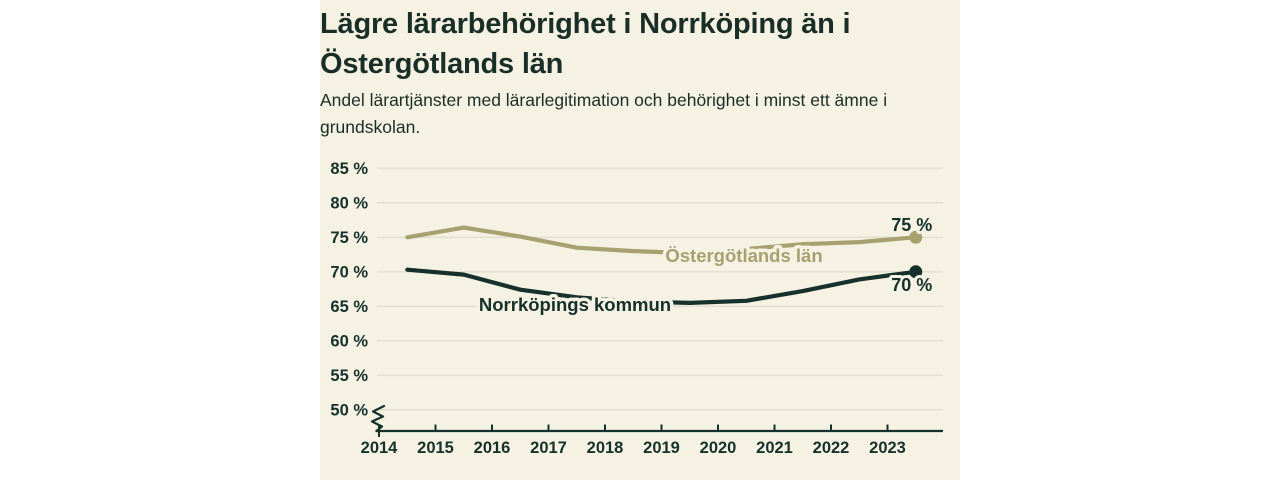 The width and height of the screenshot is (1280, 480). What do you see at coordinates (743, 255) in the screenshot?
I see `series-label: Östergötlands län` at bounding box center [743, 255].